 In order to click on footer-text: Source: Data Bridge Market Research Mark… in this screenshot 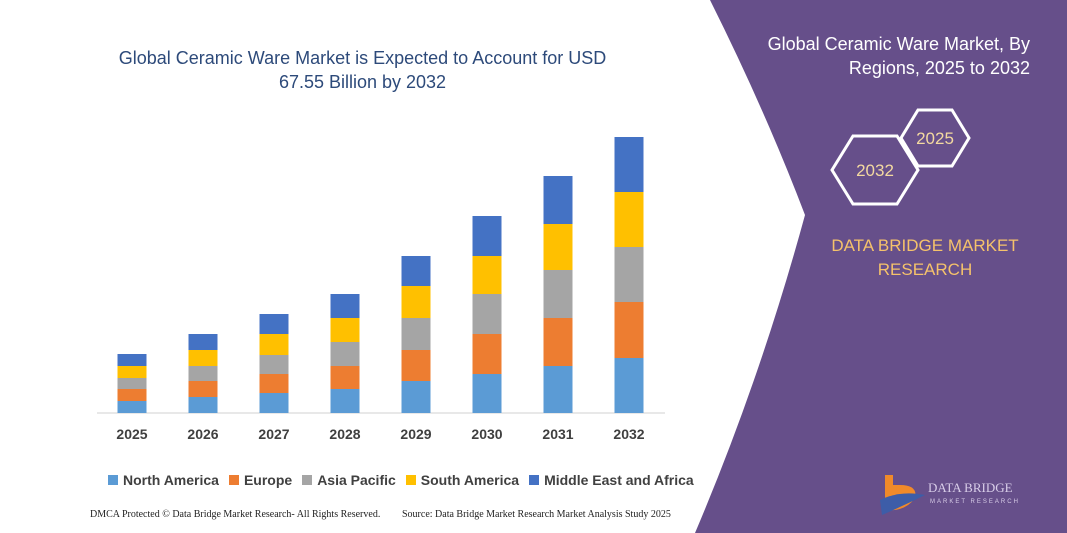, I will do `click(536, 514)`.